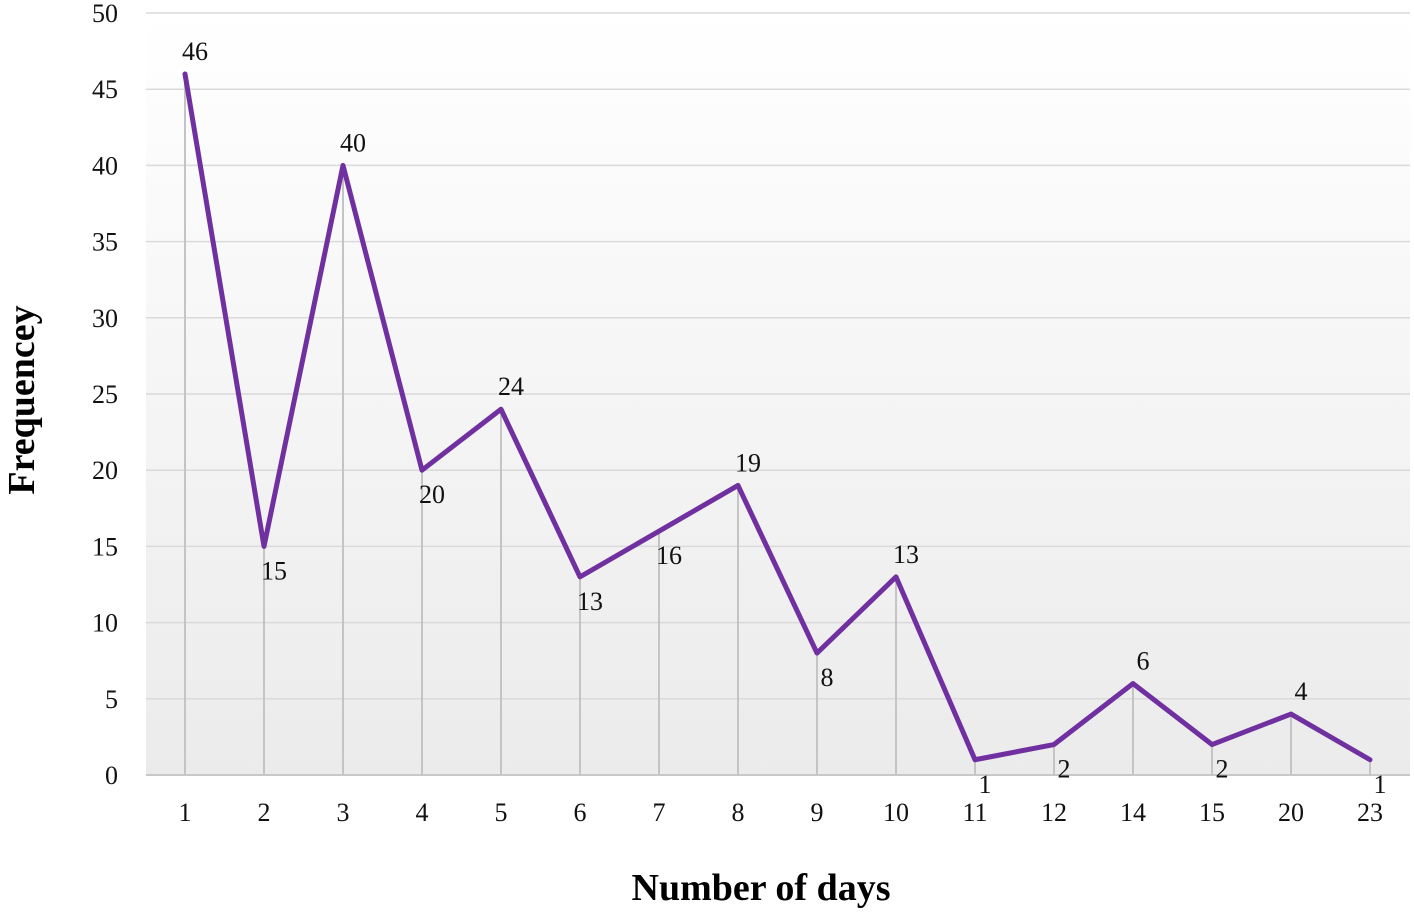 The height and width of the screenshot is (918, 1414). Describe the element at coordinates (1212, 812) in the screenshot. I see `x-tick-label: 15` at that location.